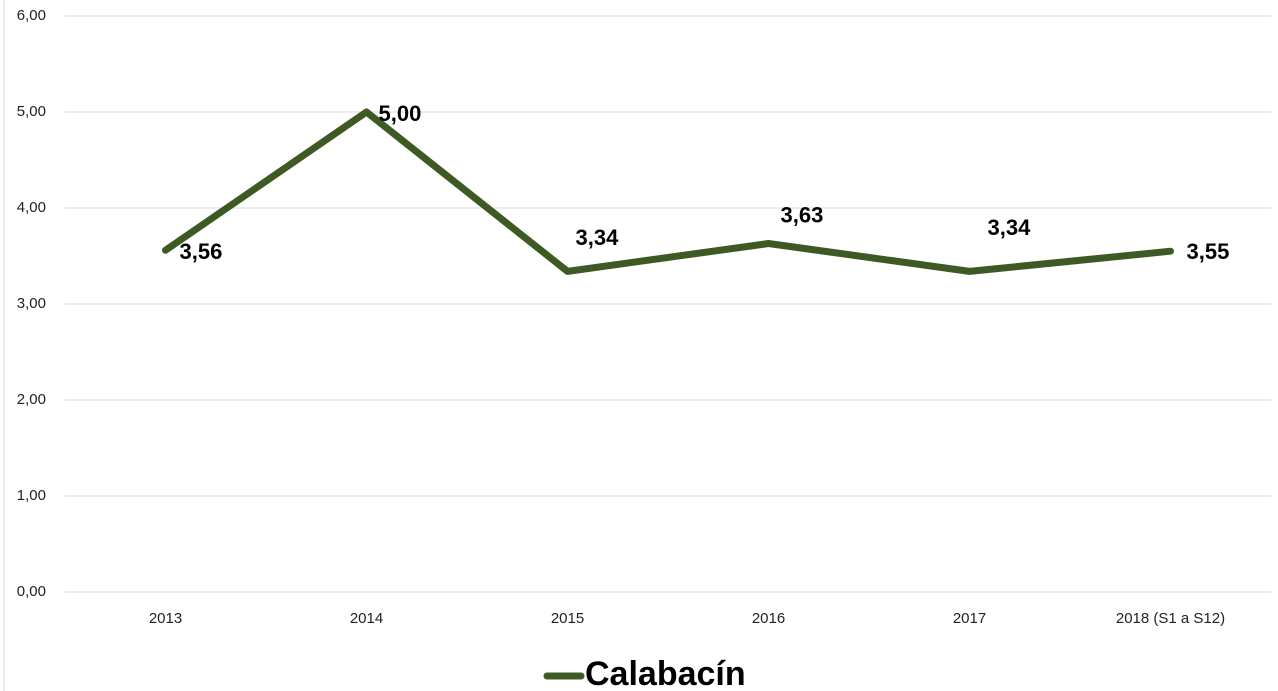 This screenshot has width=1278, height=691. Describe the element at coordinates (31, 15) in the screenshot. I see `y-tick-label: 6,00` at that location.